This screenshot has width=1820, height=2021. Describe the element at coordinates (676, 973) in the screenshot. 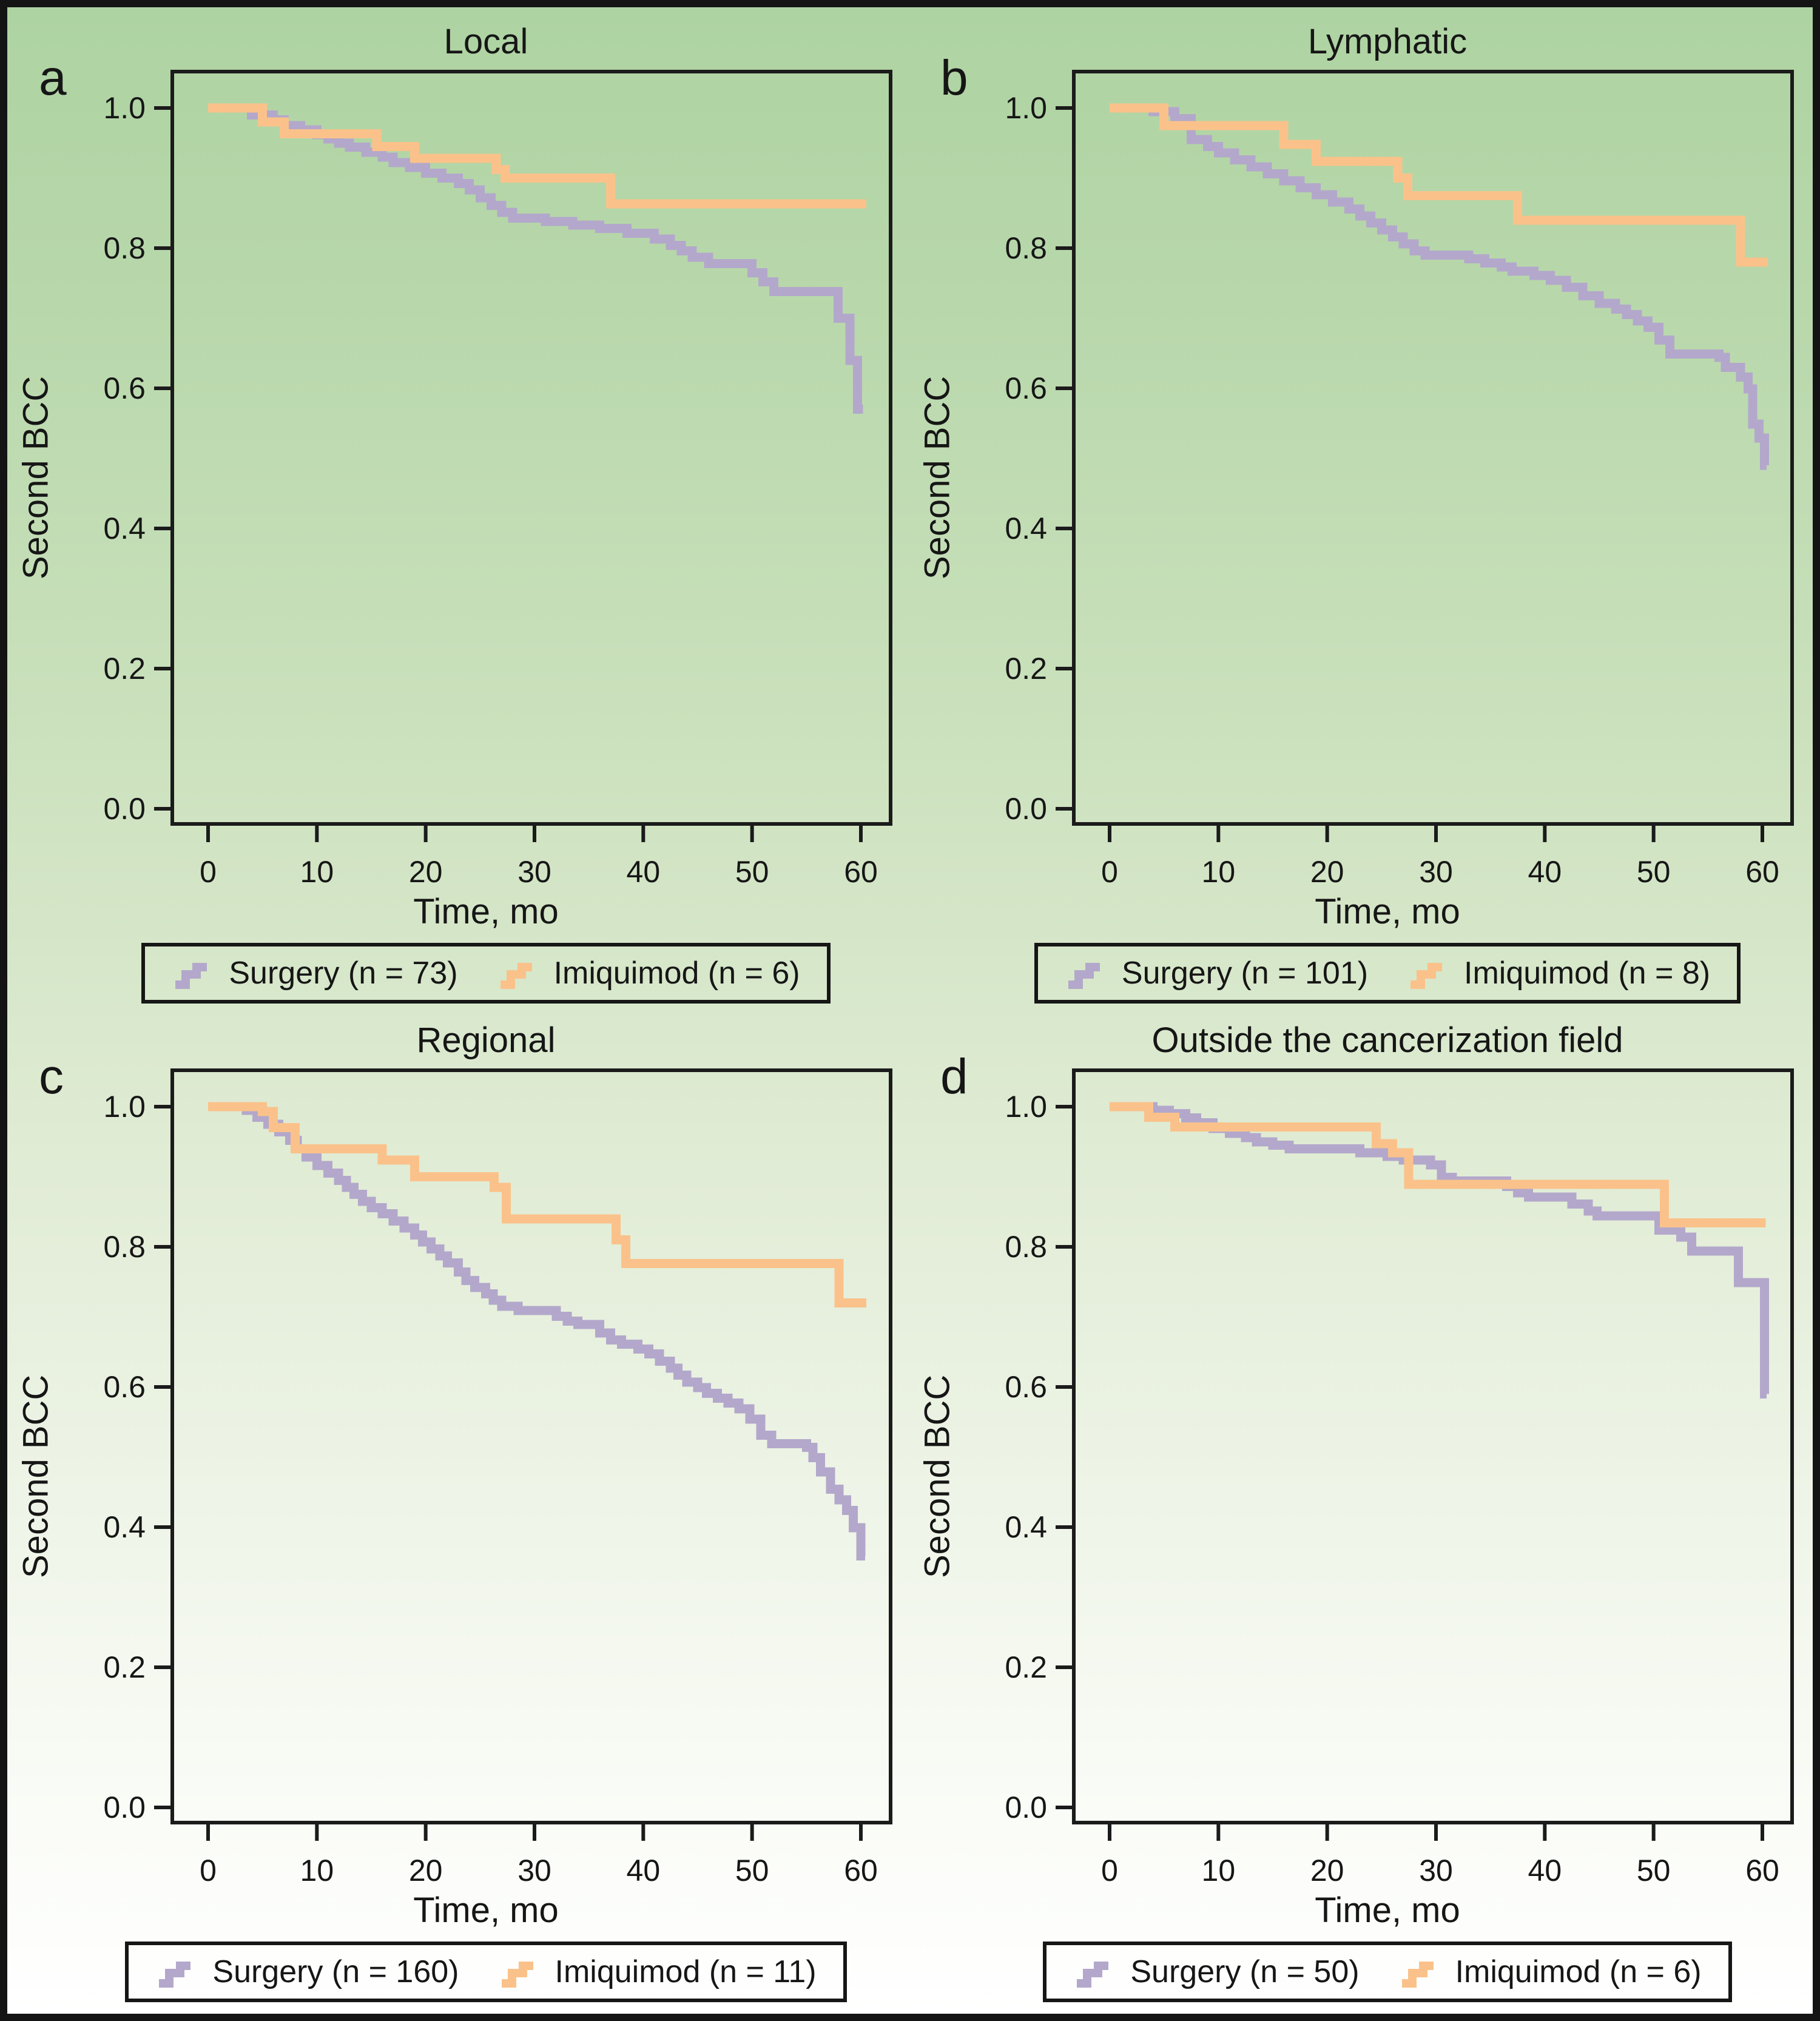

I see `legend-label-imiquimod: Imiquimod (n = 6)` at that location.